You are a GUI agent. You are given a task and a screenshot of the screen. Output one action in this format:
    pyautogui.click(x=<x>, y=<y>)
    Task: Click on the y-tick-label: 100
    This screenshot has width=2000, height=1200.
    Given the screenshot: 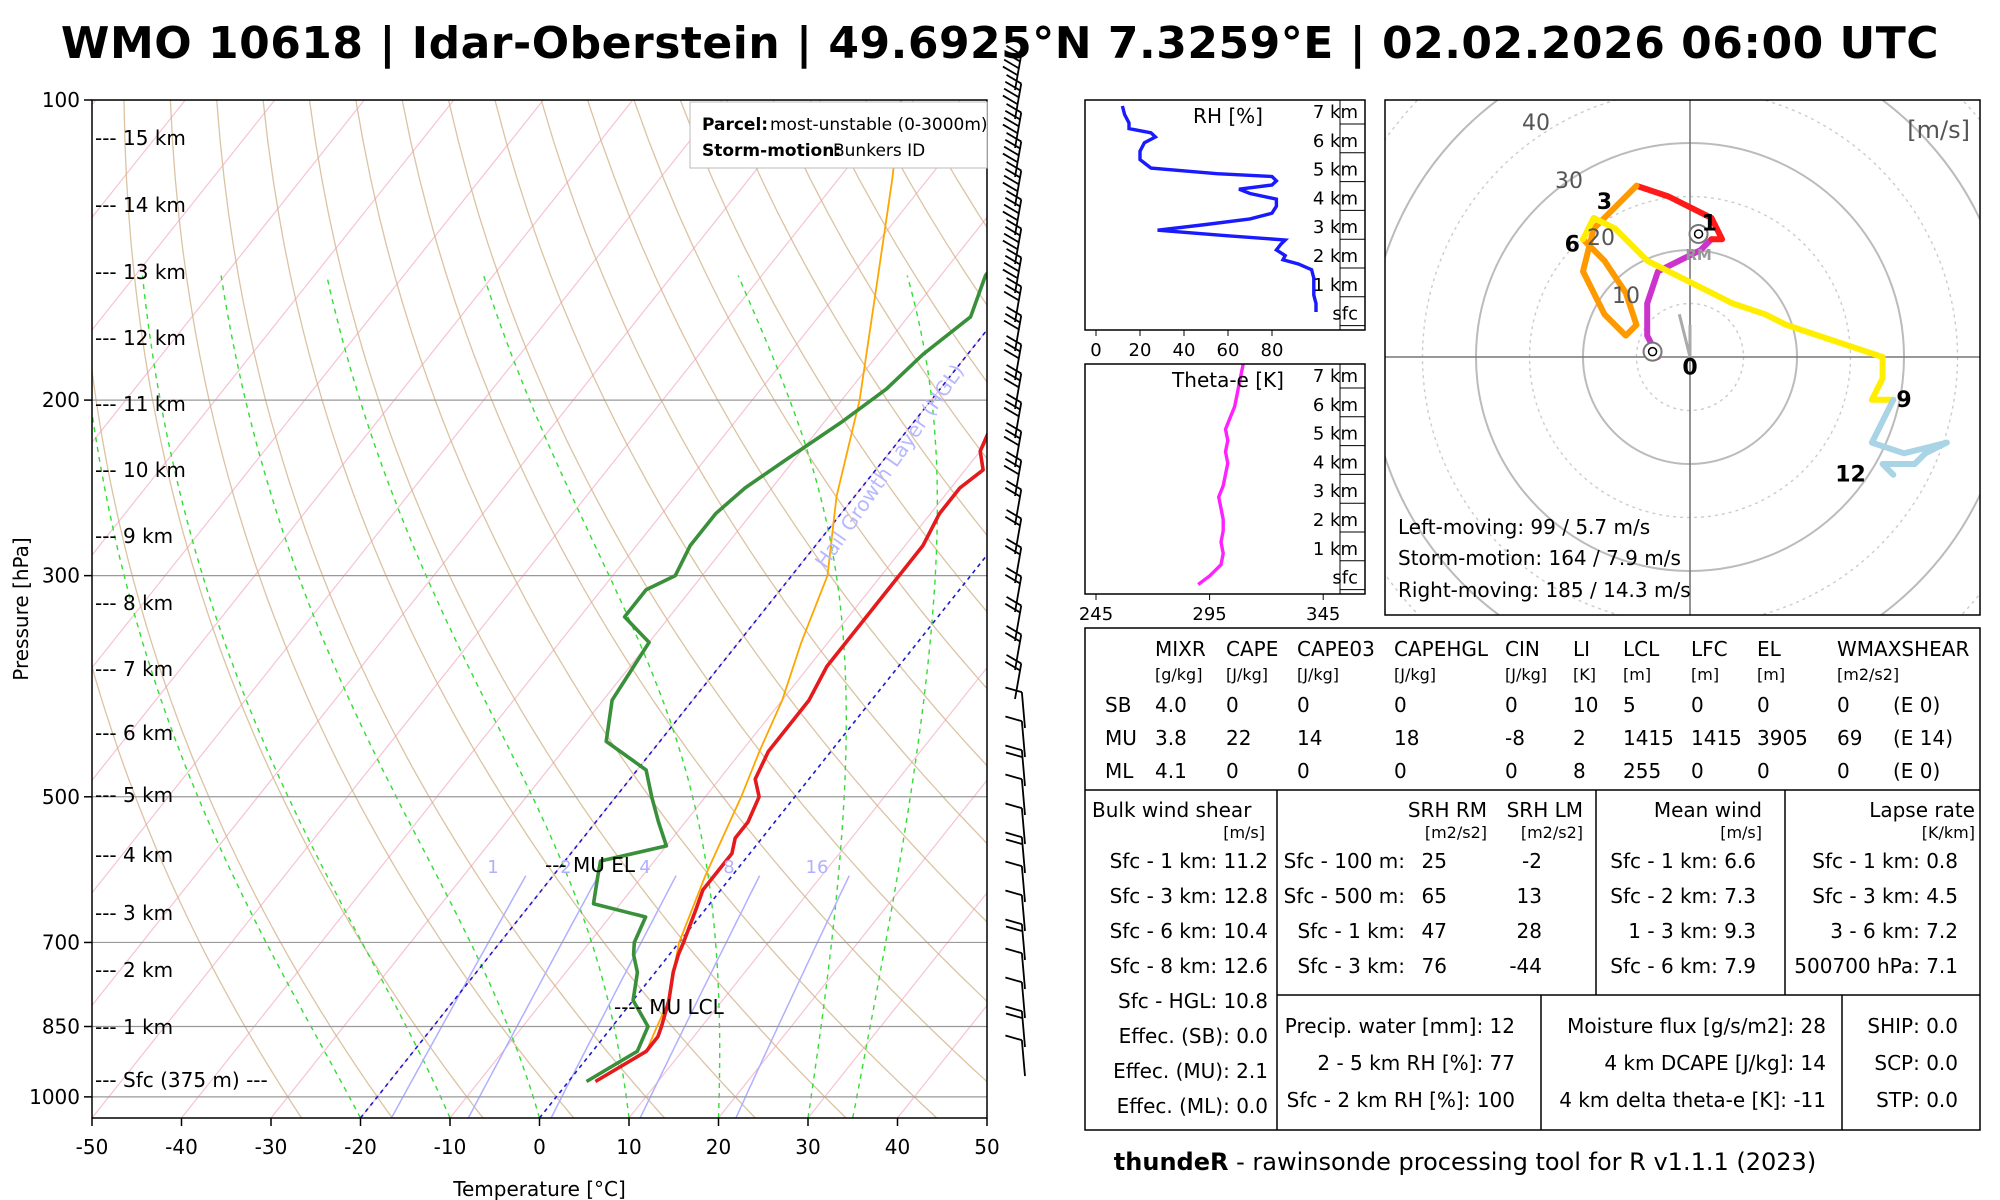 What is the action you would take?
    pyautogui.click(x=61, y=100)
    